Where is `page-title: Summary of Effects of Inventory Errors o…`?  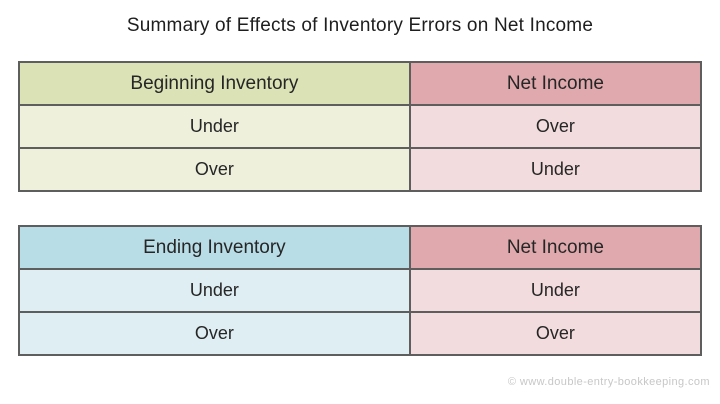 page-title: Summary of Effects of Inventory Errors o… is located at coordinates (360, 25).